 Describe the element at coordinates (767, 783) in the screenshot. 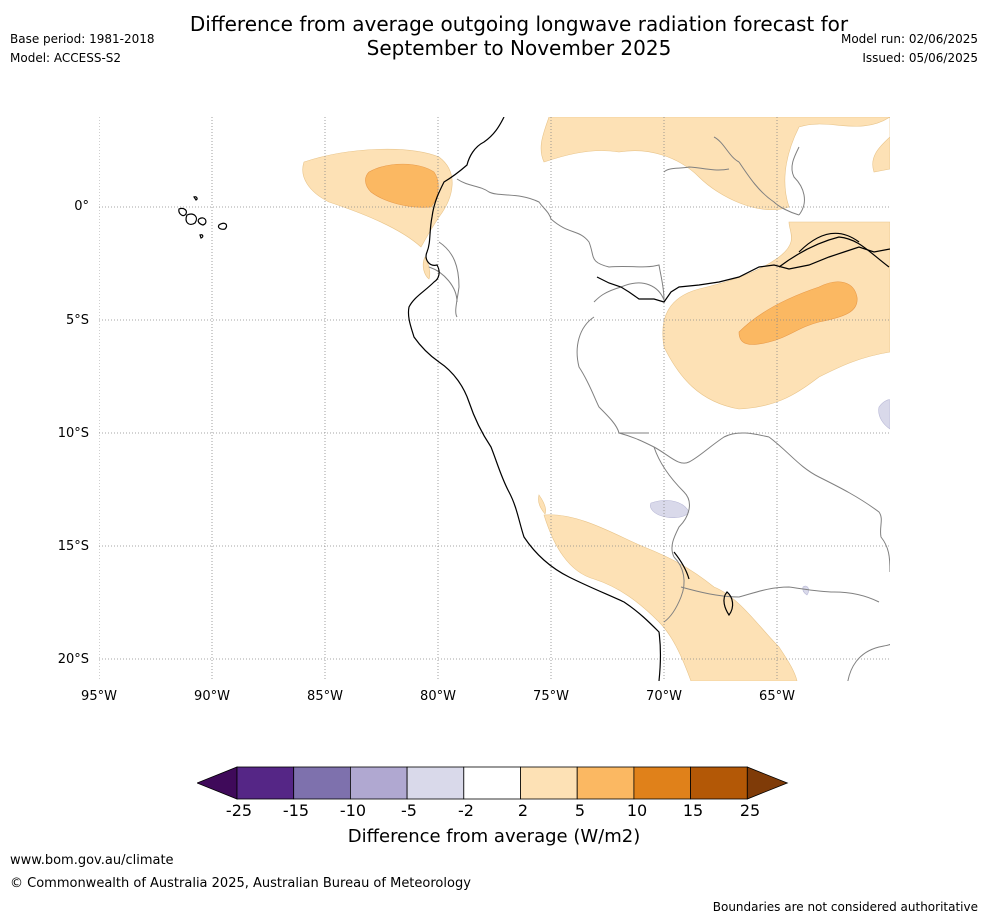

I see `colorbar-extend-high` at that location.